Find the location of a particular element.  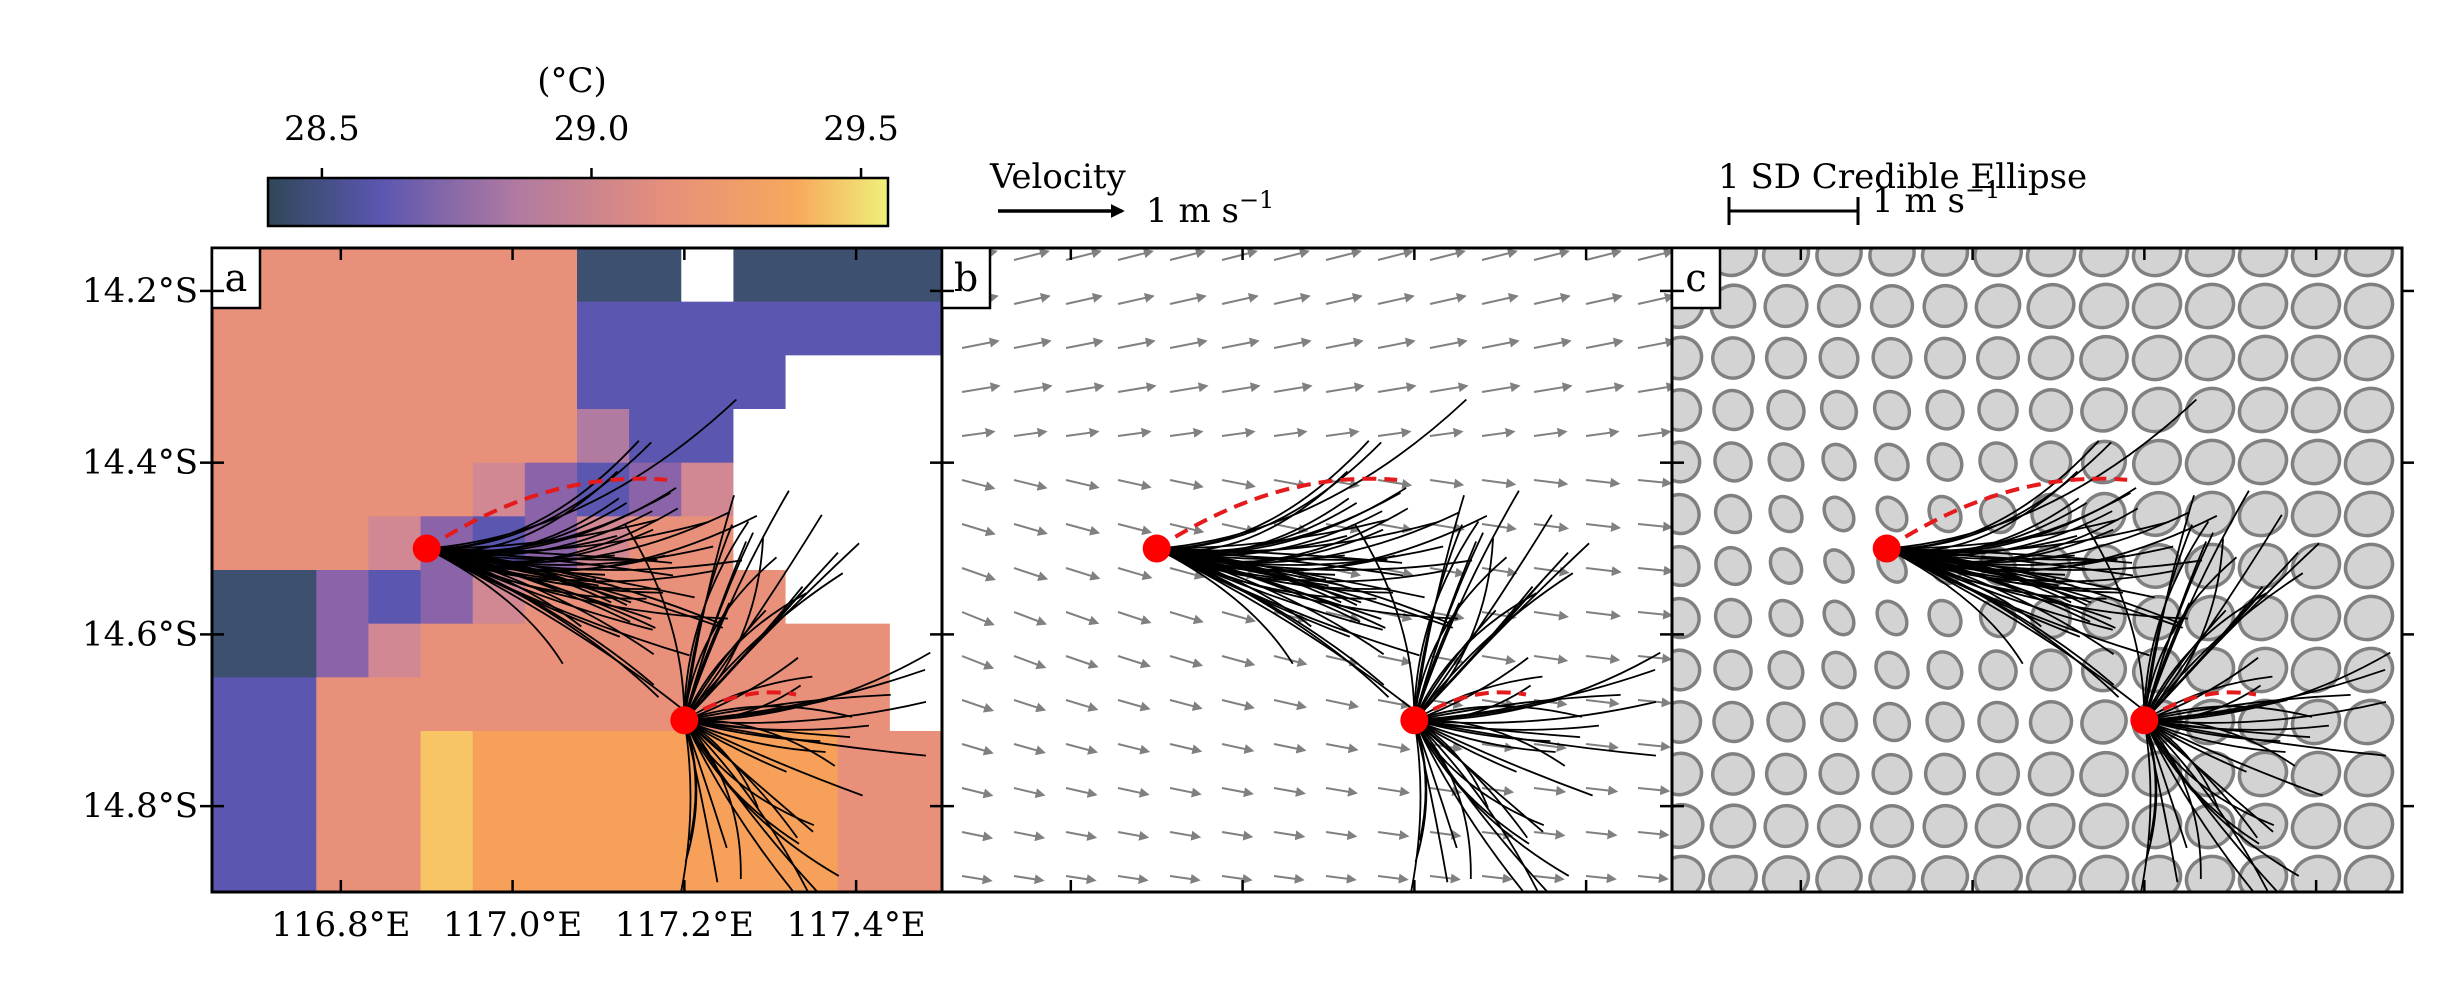

ellipse-legend: 1 SD Credible Ellipse 1 m s−1 is located at coordinates (1902, 191).